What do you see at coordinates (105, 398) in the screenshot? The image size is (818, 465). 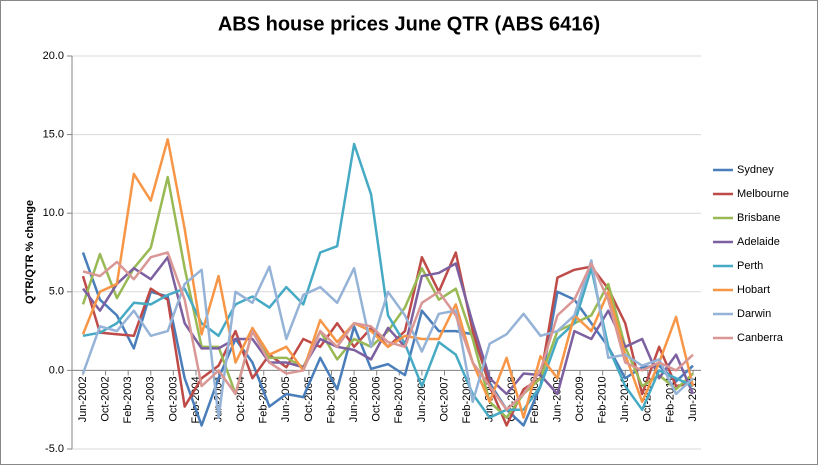 I see `x-tick-label: Oct-2002` at bounding box center [105, 398].